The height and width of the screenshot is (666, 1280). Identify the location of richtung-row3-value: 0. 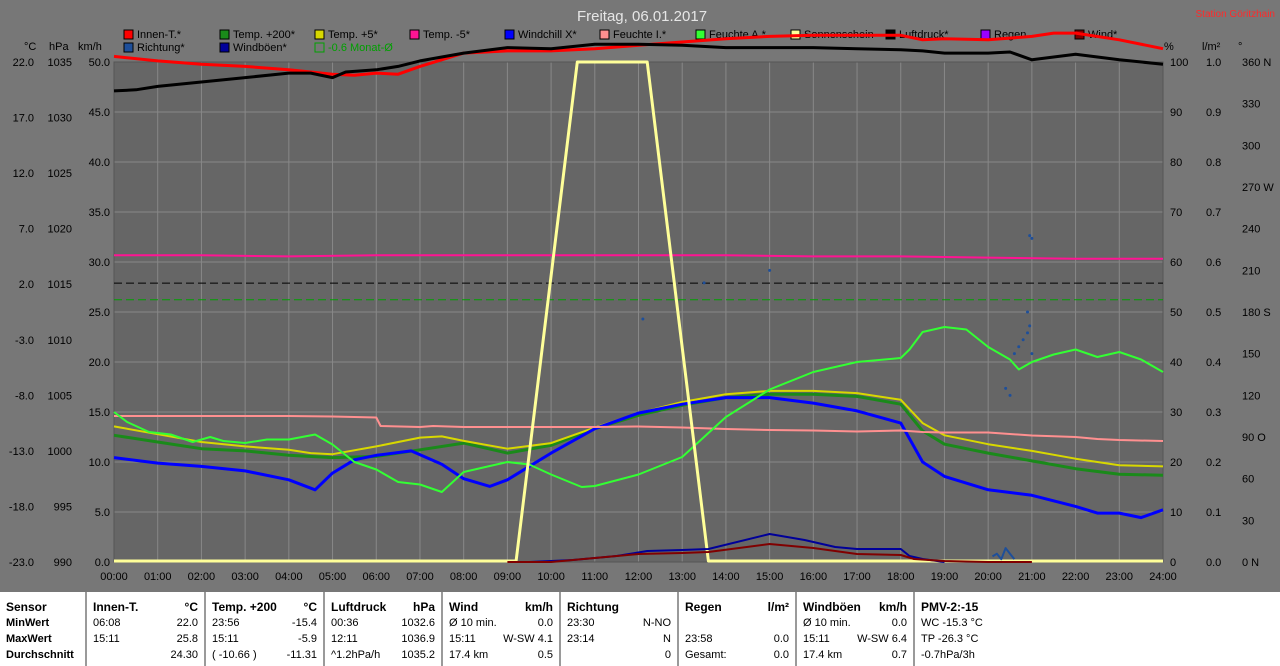
(667, 655).